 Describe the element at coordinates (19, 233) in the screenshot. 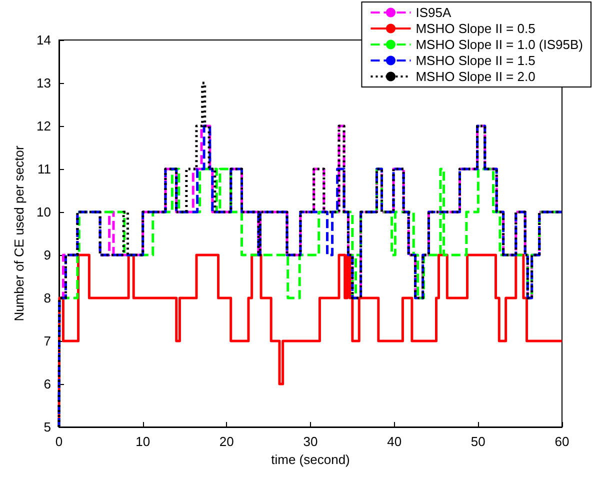

I see `y-axis-title: Number of CE used per sector` at that location.